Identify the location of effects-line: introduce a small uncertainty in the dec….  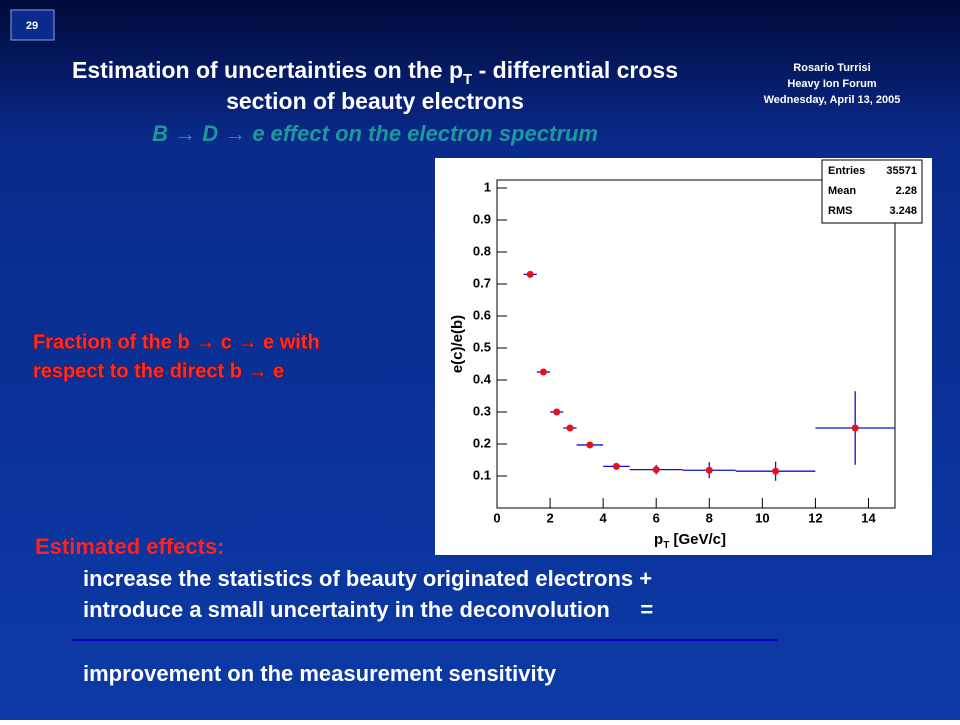
(368, 609).